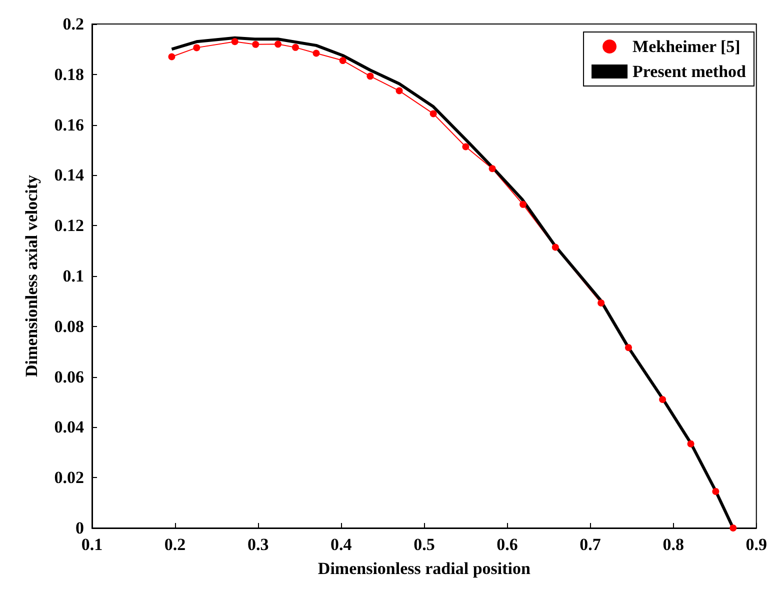  Describe the element at coordinates (92, 544) in the screenshot. I see `x-tick-label: 0.1` at that location.